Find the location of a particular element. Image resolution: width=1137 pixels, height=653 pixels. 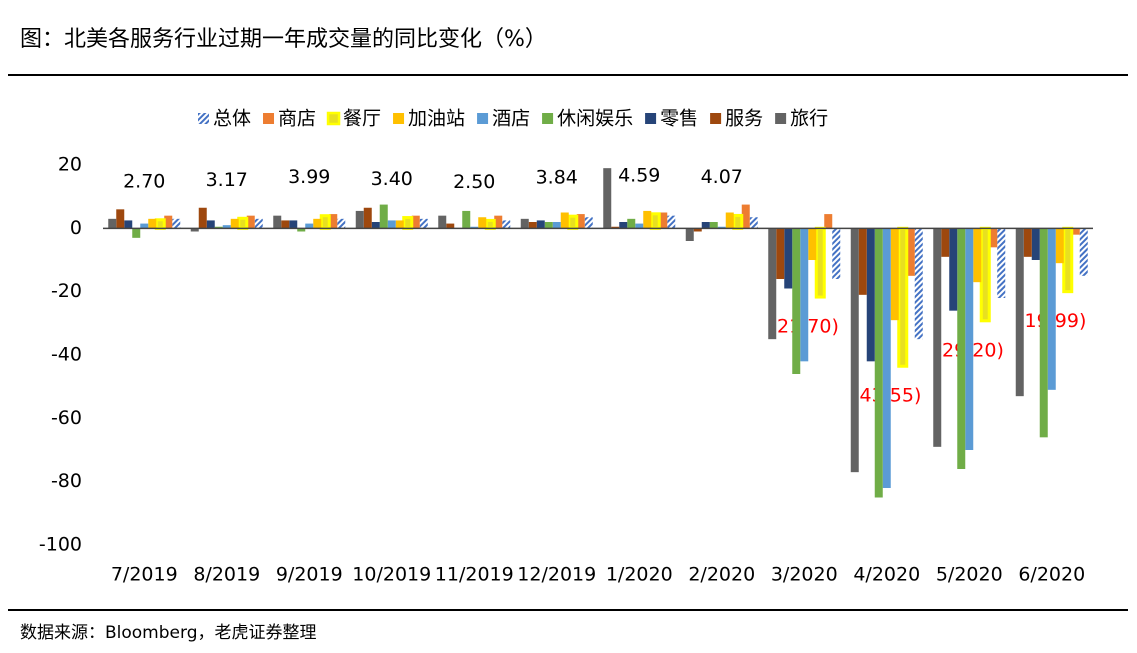

legend-label: 商店 is located at coordinates (297, 119).